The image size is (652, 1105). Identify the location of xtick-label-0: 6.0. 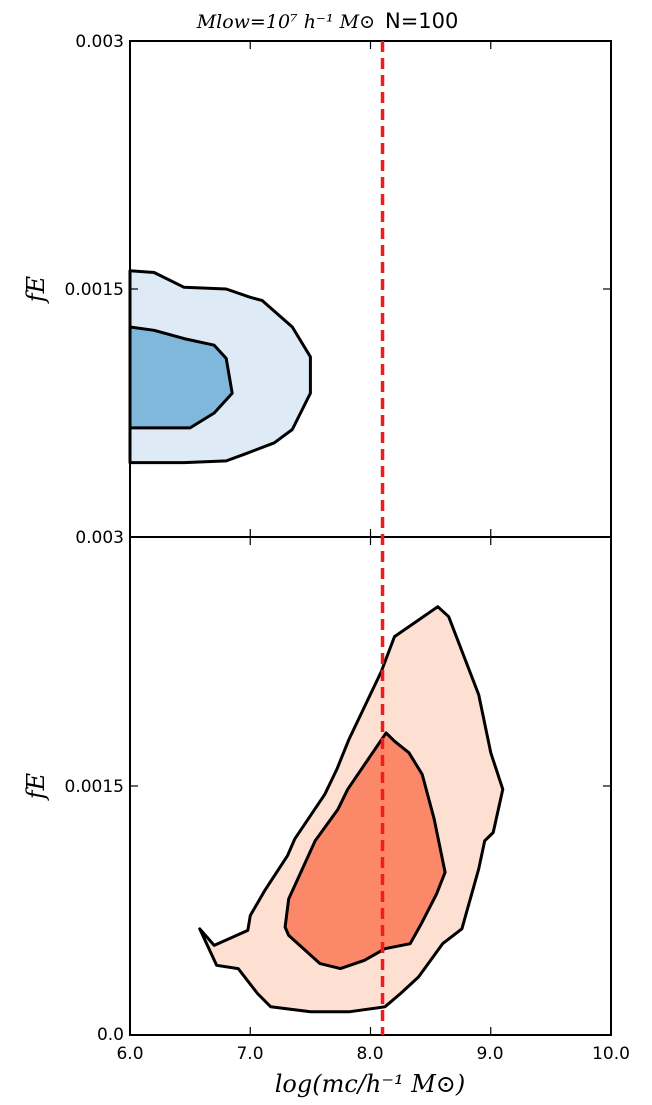
(129, 1054).